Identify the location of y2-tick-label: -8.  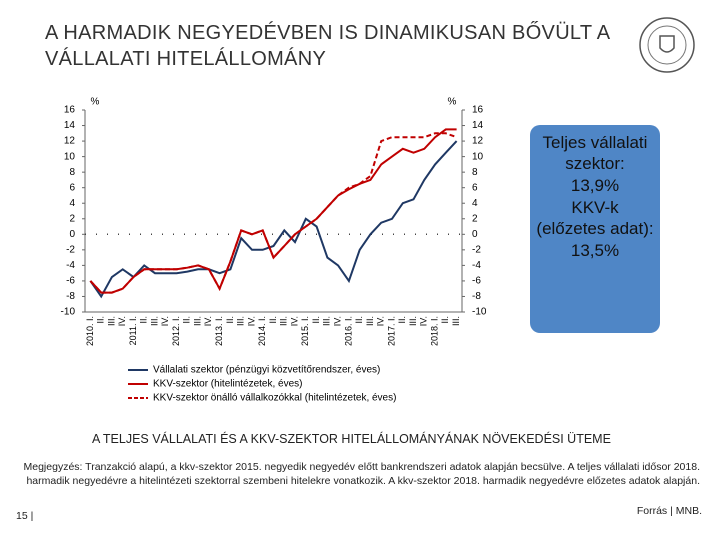
(476, 296).